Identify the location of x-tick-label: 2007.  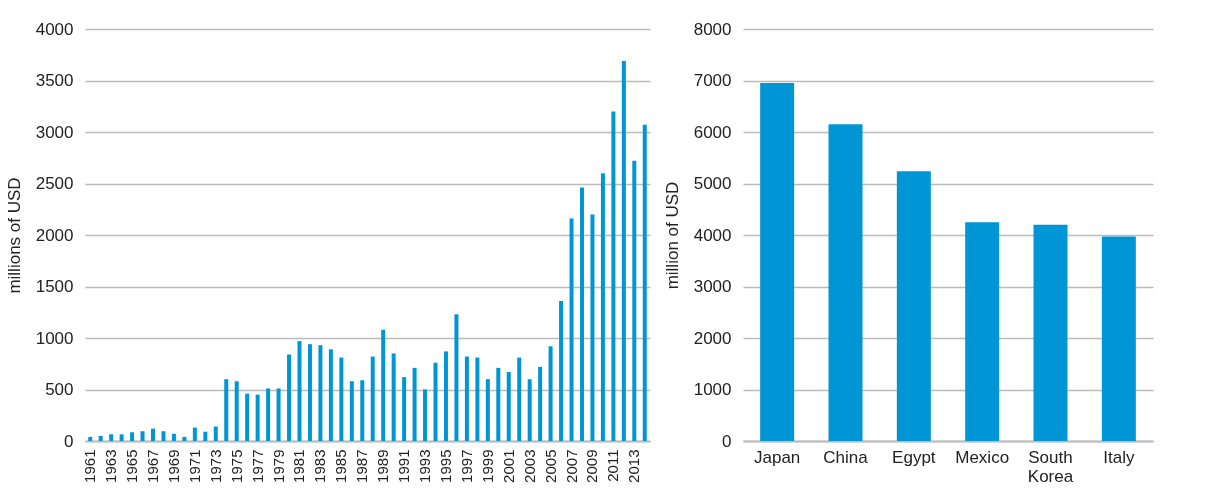
(571, 466).